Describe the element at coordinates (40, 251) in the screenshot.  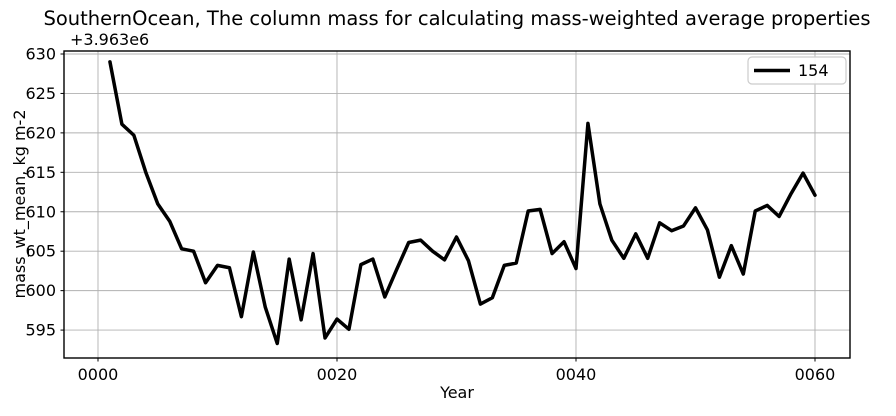
I see `y-tick-label: 605` at that location.